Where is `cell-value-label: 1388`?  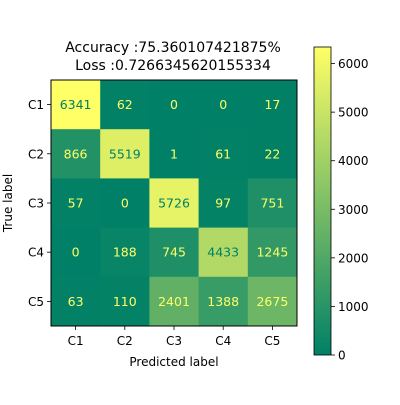 cell-value-label: 1388 is located at coordinates (223, 301).